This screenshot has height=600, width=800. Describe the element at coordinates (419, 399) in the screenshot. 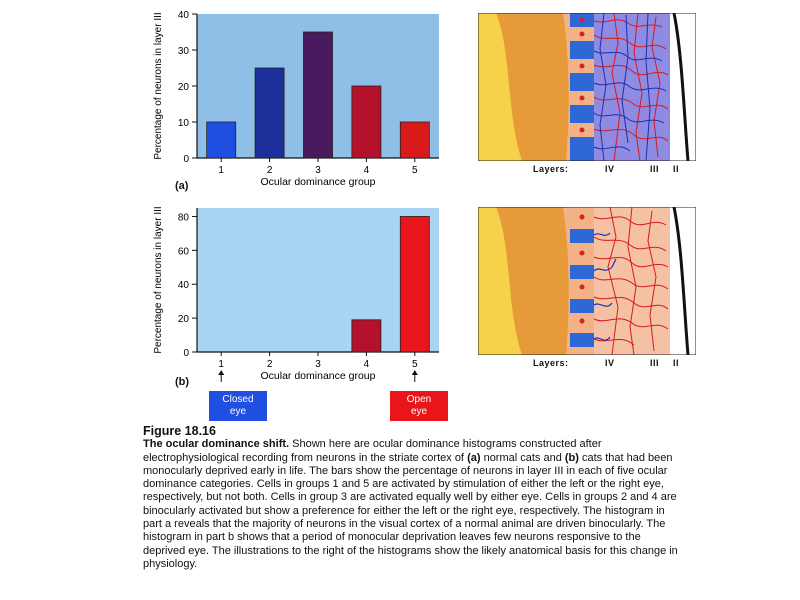

I see `open-eye-text-1: Open` at that location.